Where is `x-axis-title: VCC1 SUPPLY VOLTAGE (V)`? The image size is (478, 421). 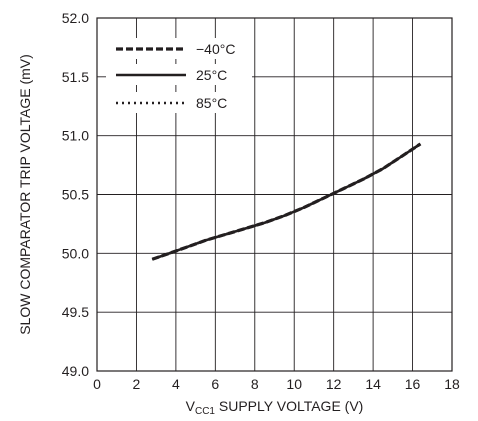
x-axis-title: VCC1 SUPPLY VOLTAGE (V) is located at coordinates (275, 407).